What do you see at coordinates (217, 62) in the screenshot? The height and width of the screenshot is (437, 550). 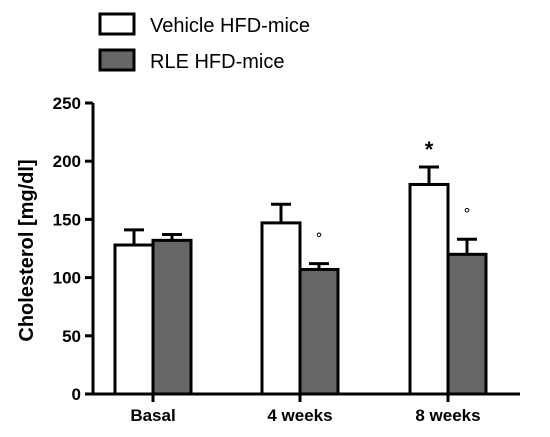 I see `legend-label-rle-hfd-mice: RLE HFD-mice` at bounding box center [217, 62].